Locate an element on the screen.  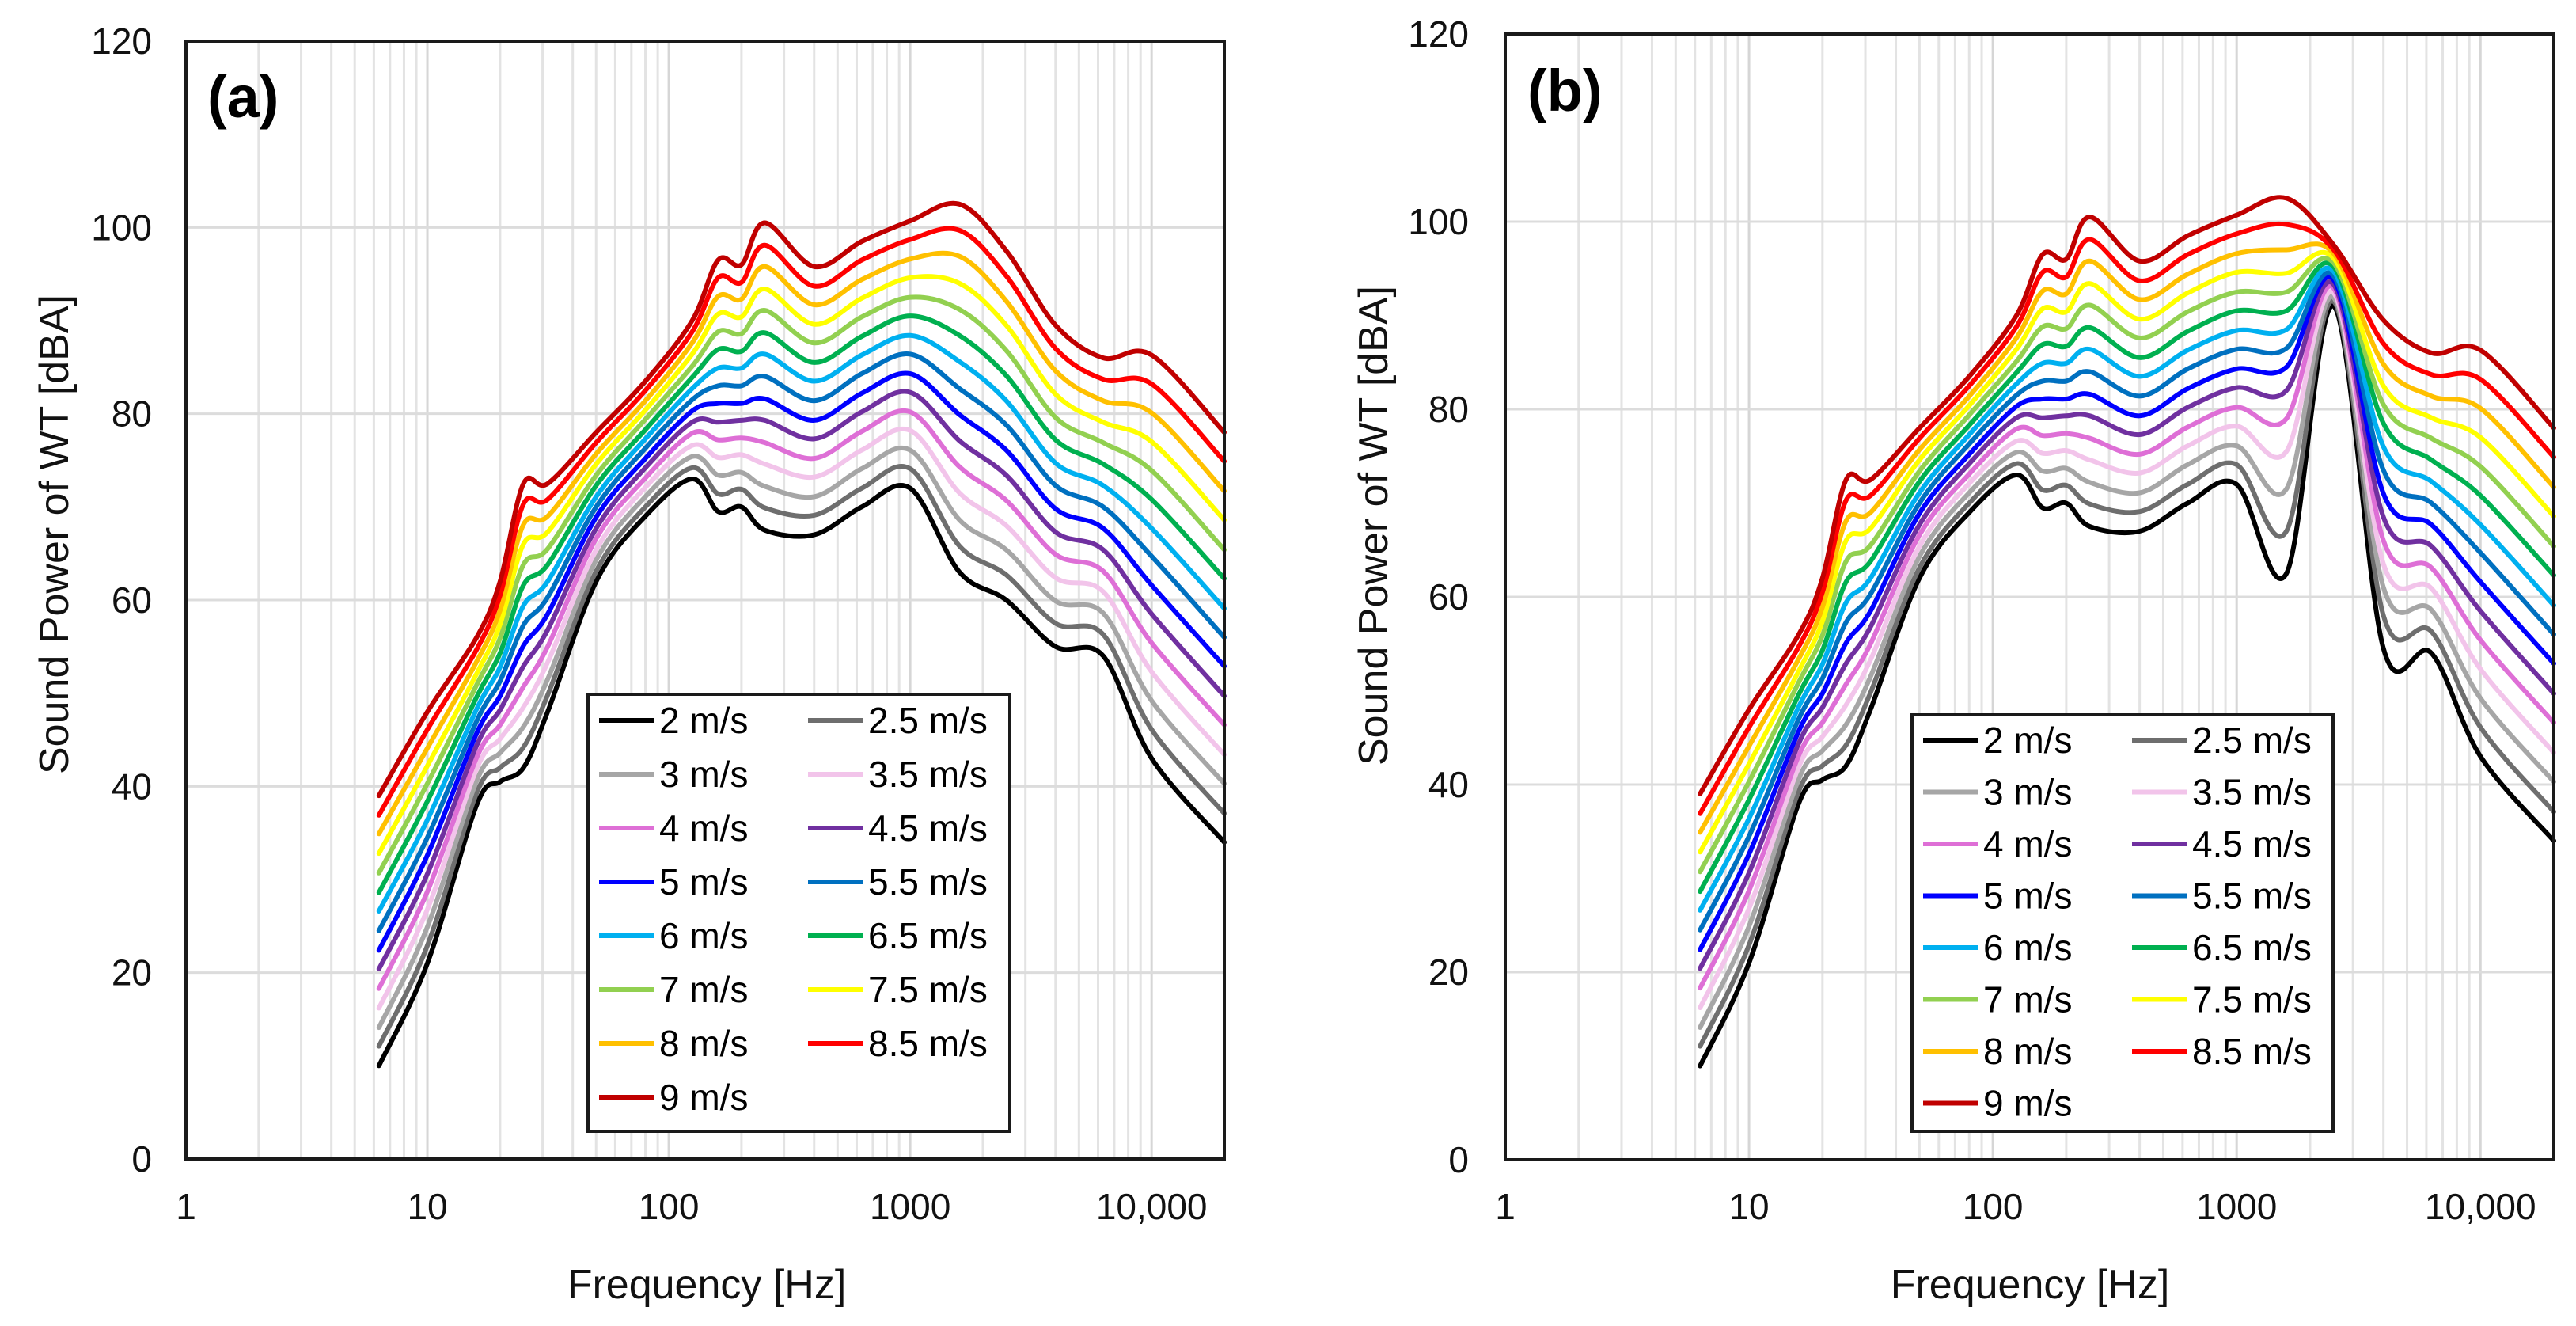
panel-label: (a) is located at coordinates (243, 97).